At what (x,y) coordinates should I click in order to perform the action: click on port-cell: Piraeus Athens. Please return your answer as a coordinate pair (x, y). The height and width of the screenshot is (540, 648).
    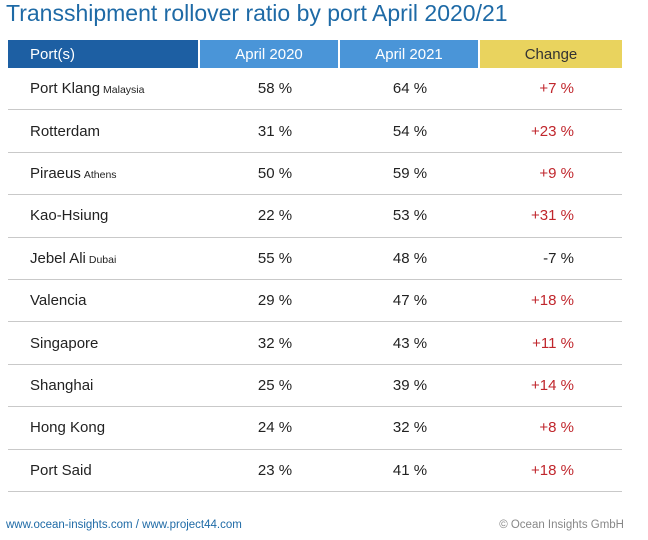
    Looking at the image, I should click on (104, 173).